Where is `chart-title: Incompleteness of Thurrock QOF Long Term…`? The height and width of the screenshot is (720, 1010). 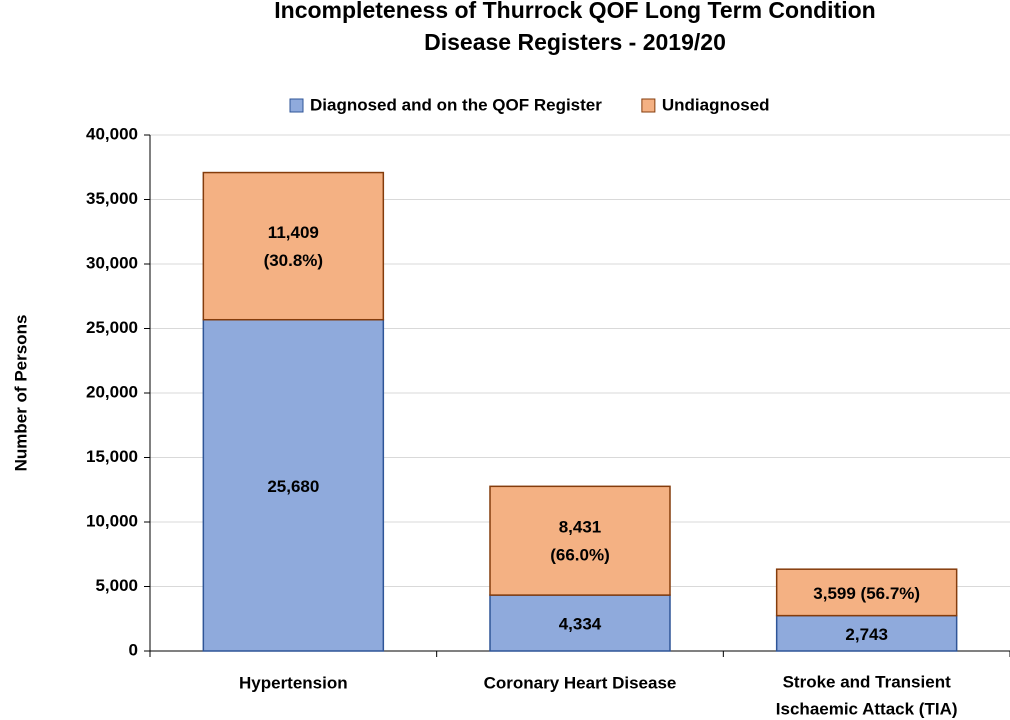 chart-title: Incompleteness of Thurrock QOF Long Term… is located at coordinates (574, 27).